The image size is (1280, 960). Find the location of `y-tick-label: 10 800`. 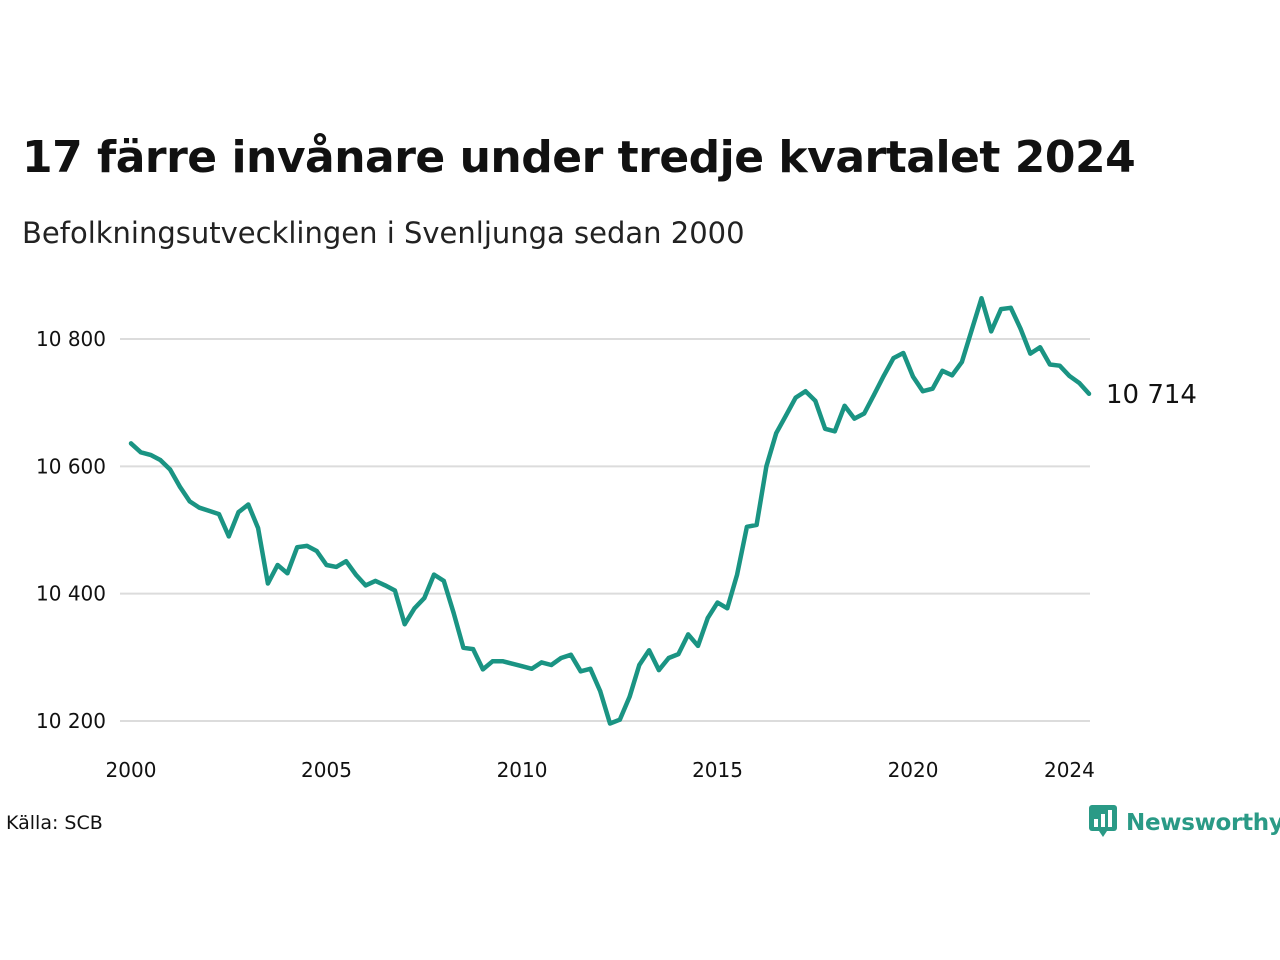

y-tick-label: 10 800 is located at coordinates (71, 339).